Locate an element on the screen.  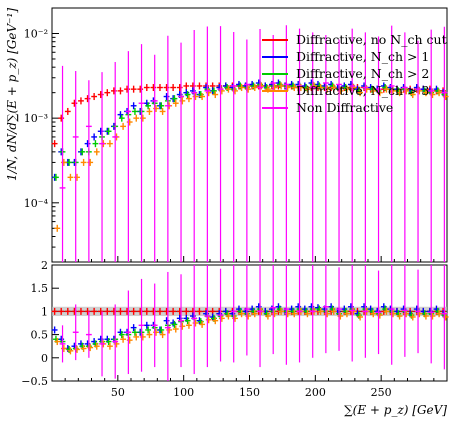
y-tick-label-main: 10⁻² is located at coordinates (36, 33).